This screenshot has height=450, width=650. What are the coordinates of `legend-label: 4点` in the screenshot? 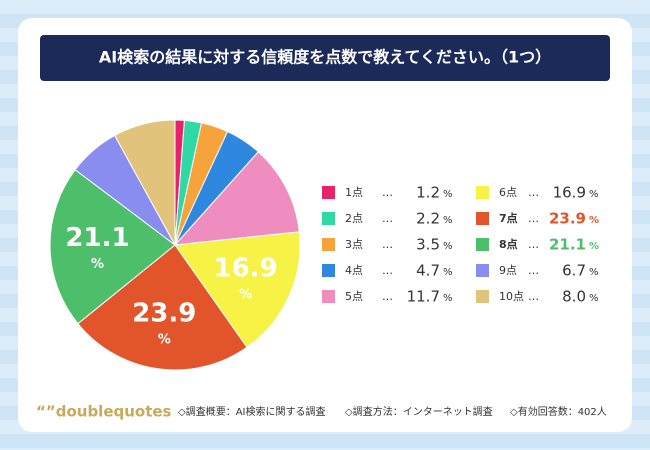 It's located at (354, 270).